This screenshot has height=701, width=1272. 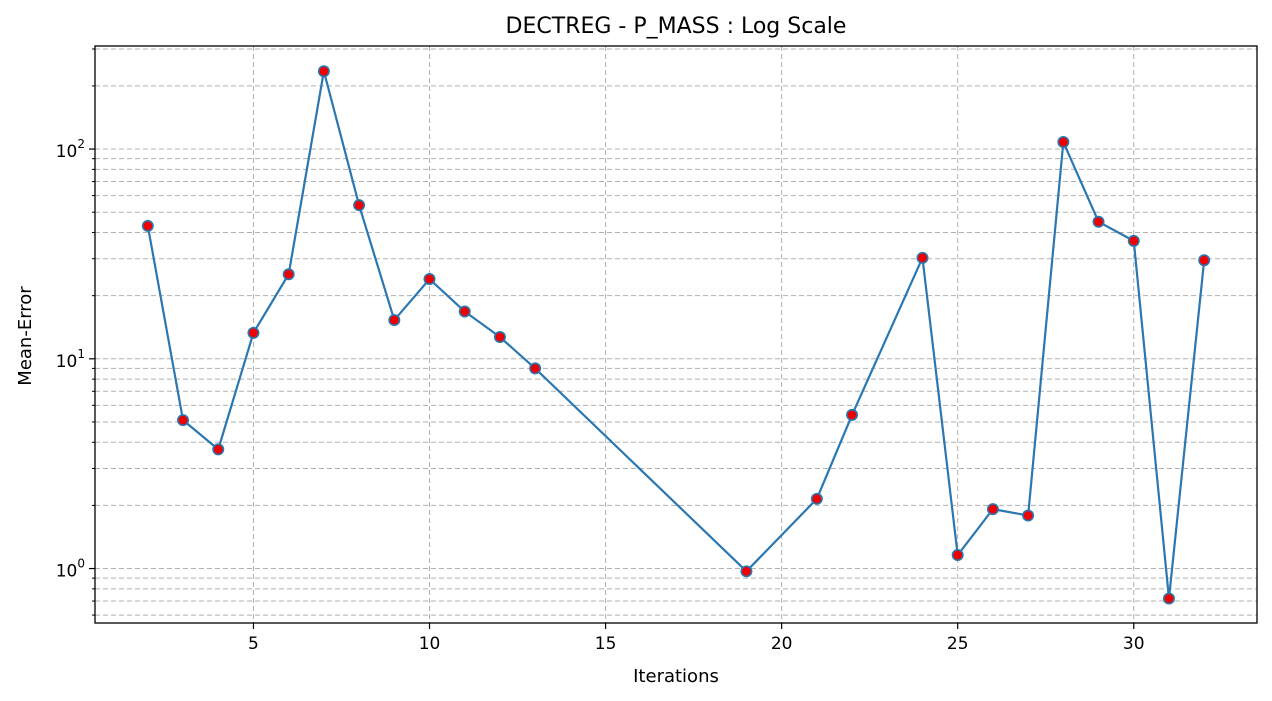 What do you see at coordinates (70, 359) in the screenshot?
I see `y-tick-label: 10¹` at bounding box center [70, 359].